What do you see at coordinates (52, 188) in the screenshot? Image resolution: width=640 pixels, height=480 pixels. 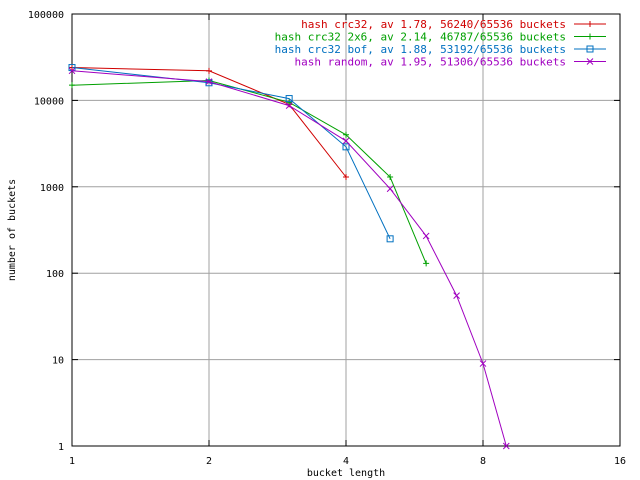 I see `y-tick-label: 1000` at bounding box center [52, 188].